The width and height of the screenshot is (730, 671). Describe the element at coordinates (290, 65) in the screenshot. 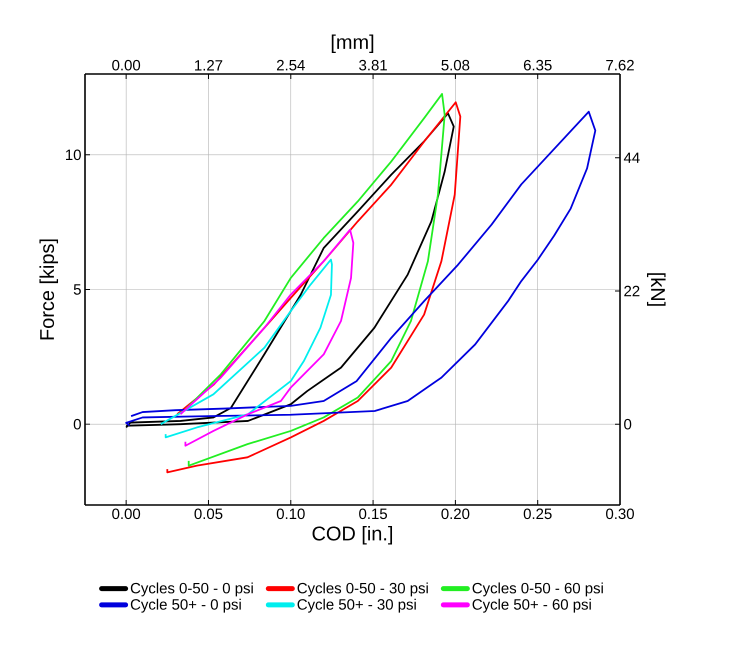

I see `x2-tick-label: 2.54` at that location.